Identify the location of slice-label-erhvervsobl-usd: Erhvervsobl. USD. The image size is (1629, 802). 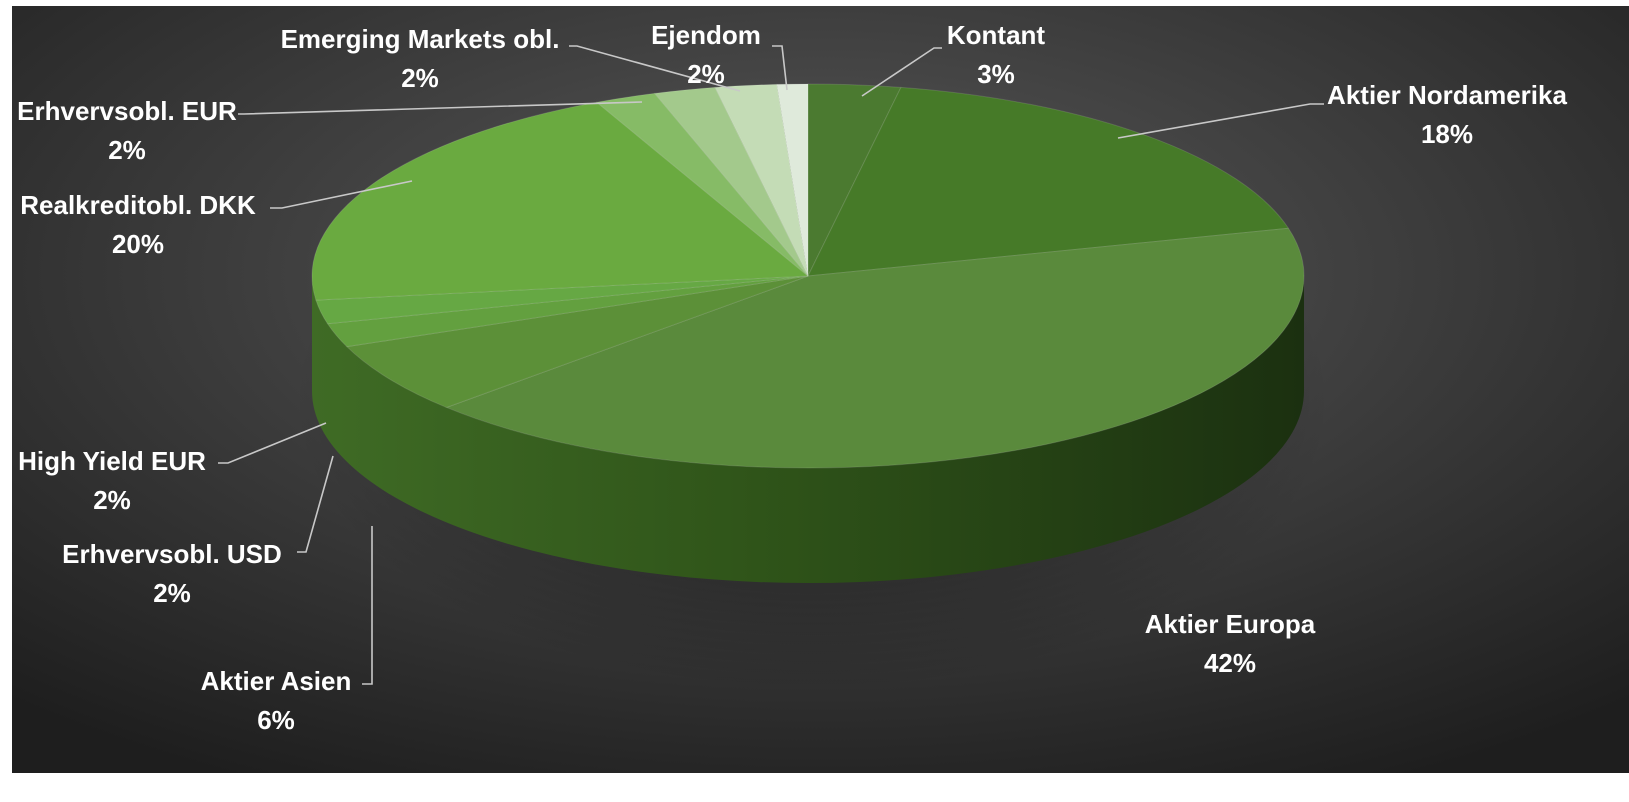
(172, 554).